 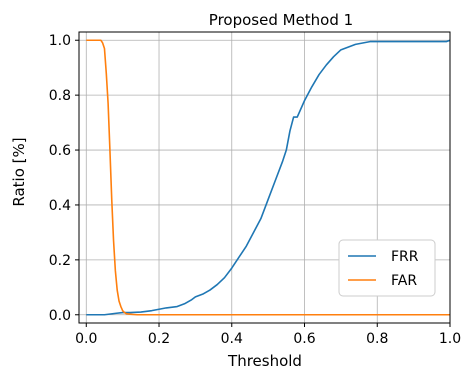 I want to click on y-tick-label: 1.0, so click(x=60, y=41).